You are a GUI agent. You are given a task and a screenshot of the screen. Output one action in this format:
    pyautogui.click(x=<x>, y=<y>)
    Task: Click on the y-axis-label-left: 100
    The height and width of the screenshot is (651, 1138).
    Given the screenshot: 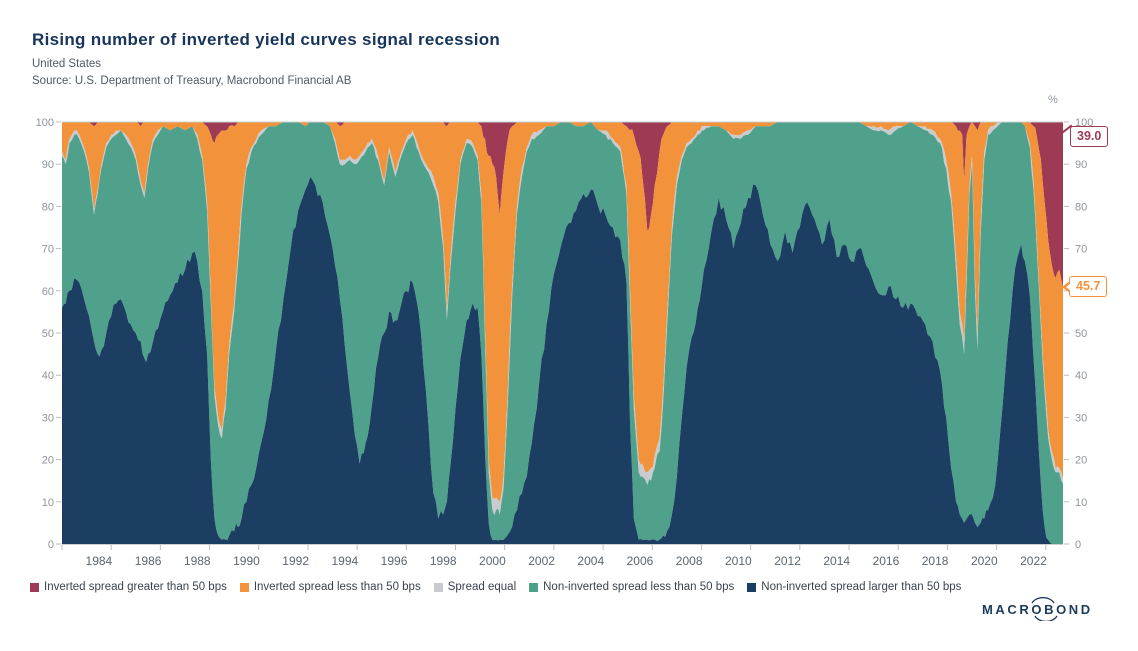 What is the action you would take?
    pyautogui.click(x=45, y=123)
    